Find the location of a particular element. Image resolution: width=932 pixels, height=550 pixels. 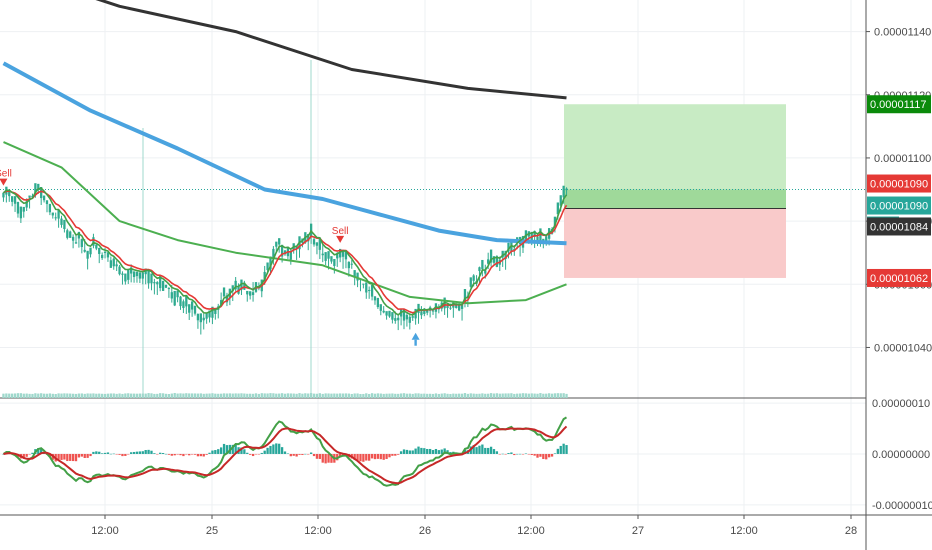

moving-average-line is located at coordinates (331, 50).